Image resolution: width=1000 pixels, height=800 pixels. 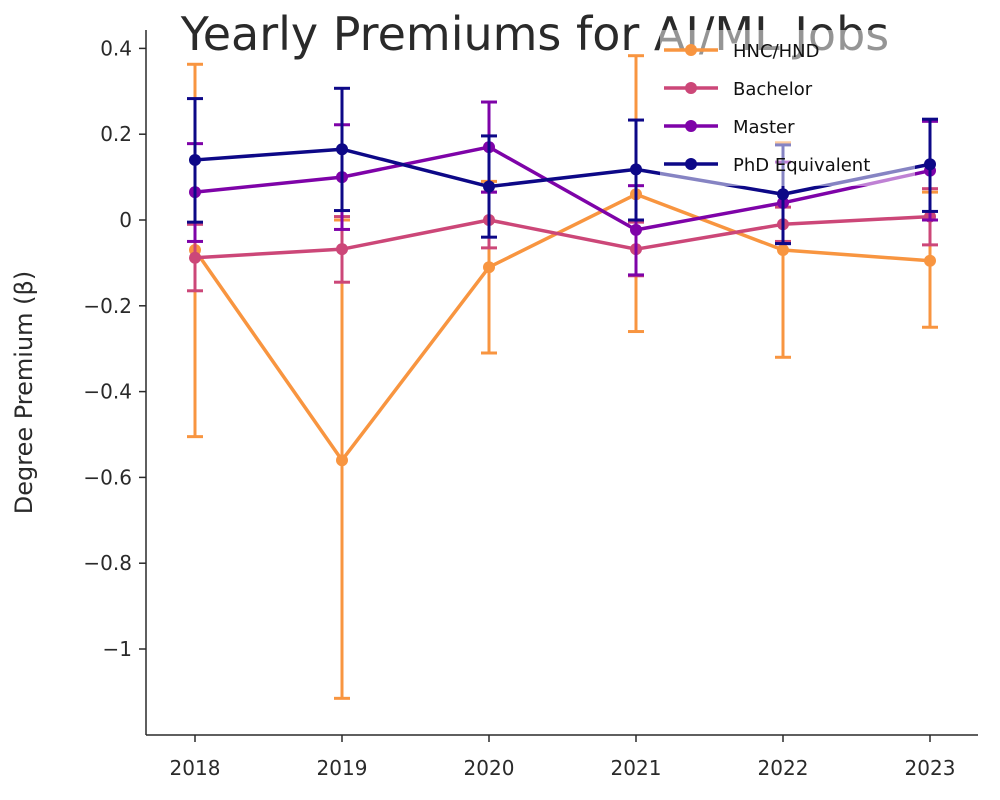 What do you see at coordinates (125, 220) in the screenshot?
I see `y-tick-label: 0` at bounding box center [125, 220].